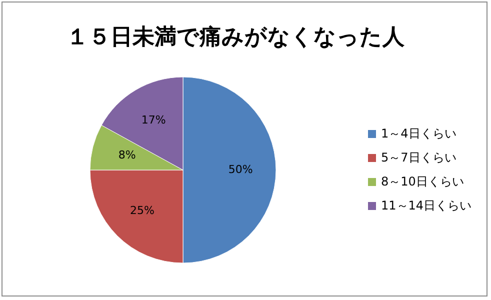 This screenshot has width=491, height=300. Describe the element at coordinates (127, 155) in the screenshot. I see `data-label: 8%` at that location.